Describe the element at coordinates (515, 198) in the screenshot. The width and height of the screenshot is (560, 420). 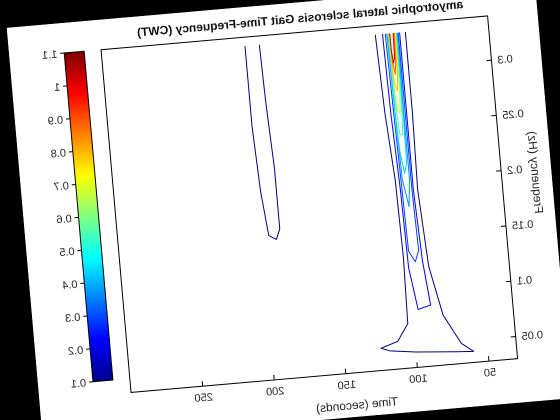
I see `y-axis-ticks: 0.05 0.1 0.15 0.2 0.25 0.3` at that location.